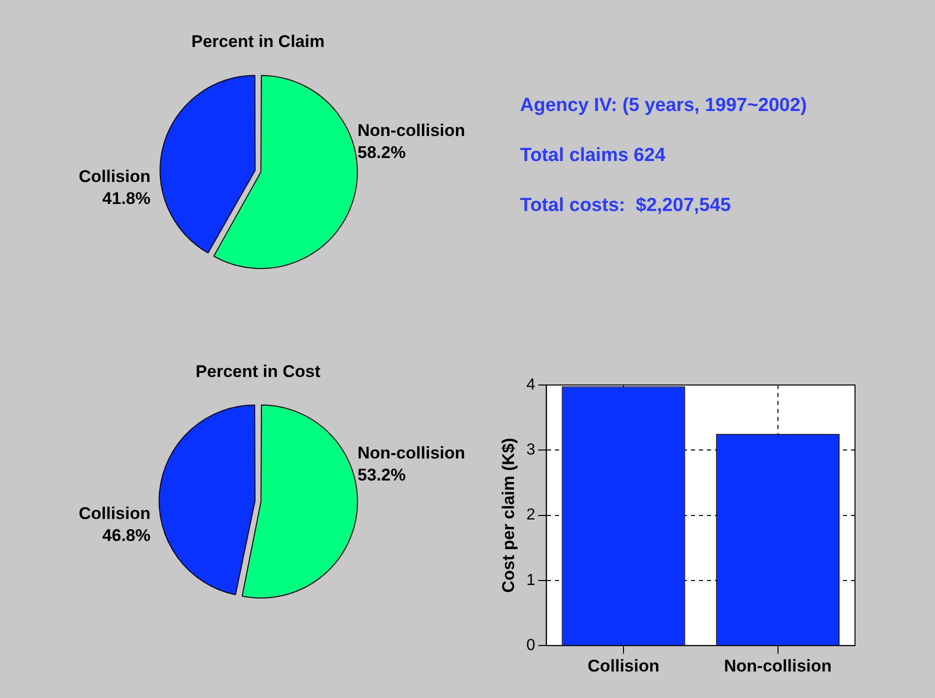  I want to click on y-tick-label: 0, so click(531, 645).